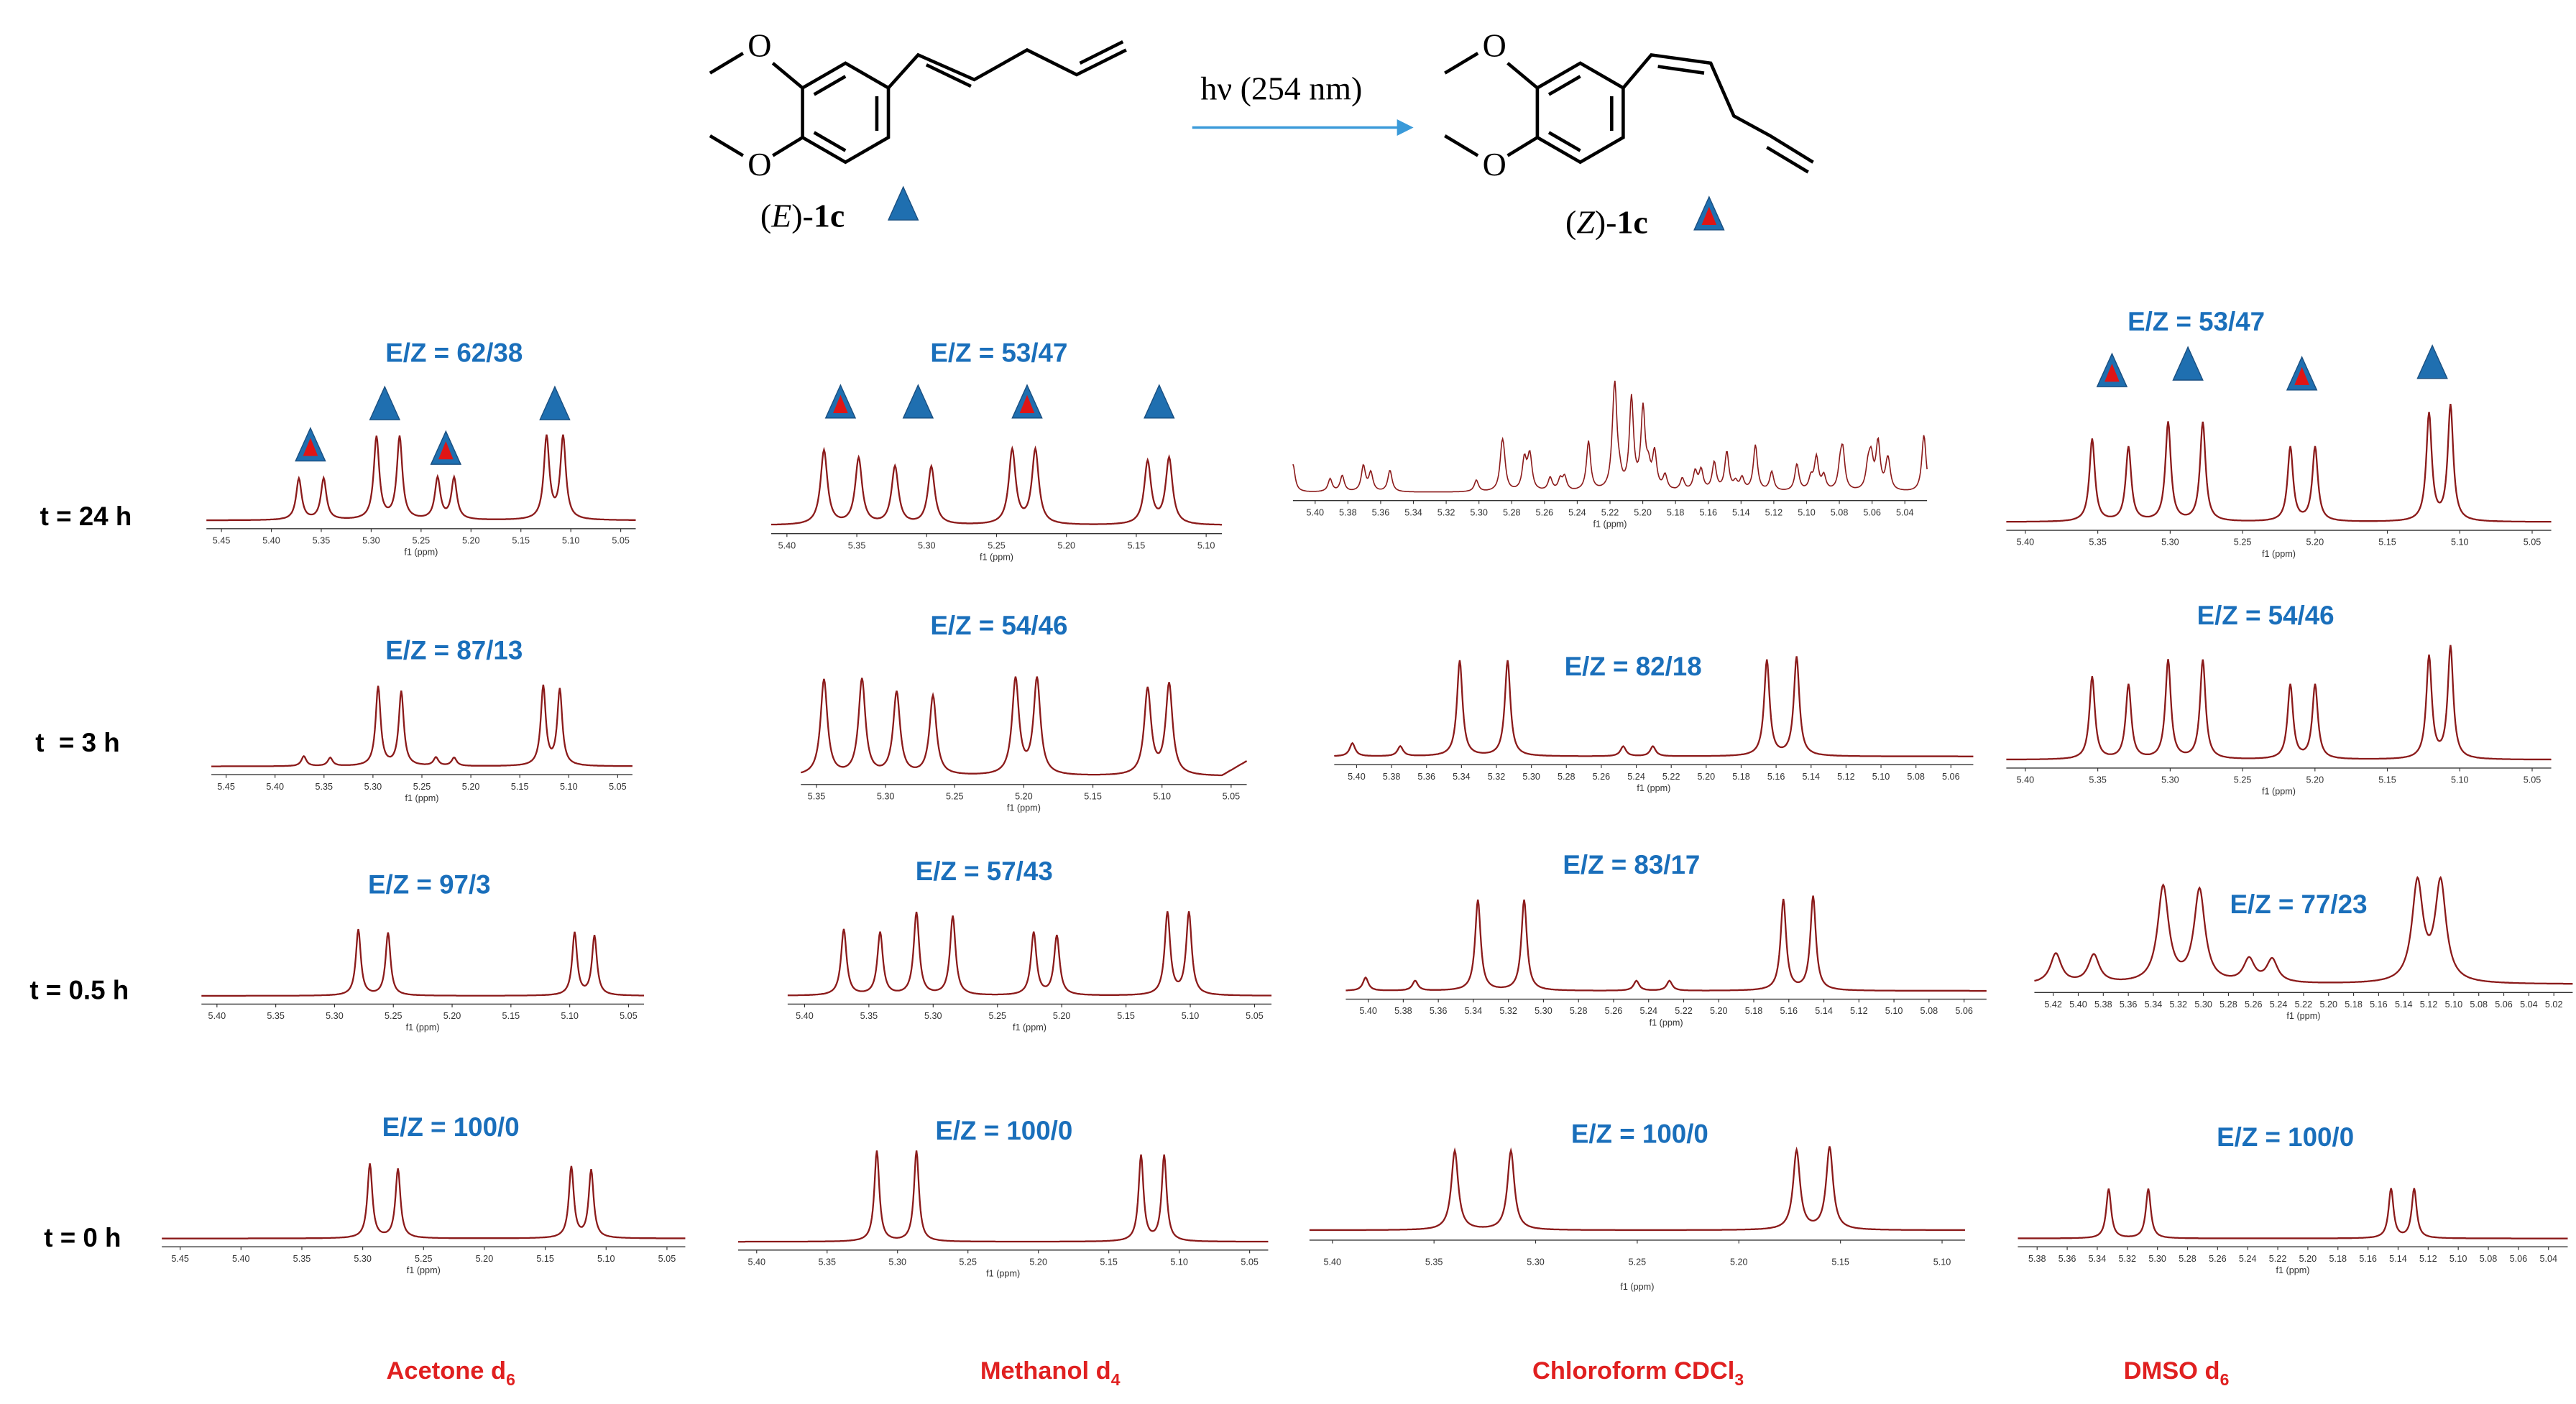  What do you see at coordinates (2265, 615) in the screenshot?
I see `ratio: E/Z = 54/46` at bounding box center [2265, 615].